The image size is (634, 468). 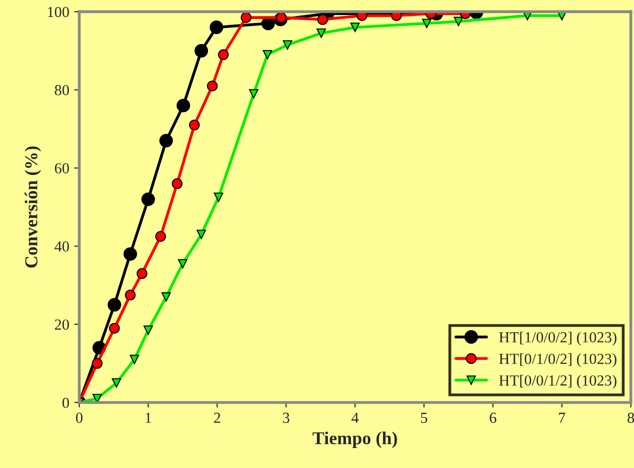 What do you see at coordinates (61, 246) in the screenshot?
I see `y-tick-label: 40` at bounding box center [61, 246].